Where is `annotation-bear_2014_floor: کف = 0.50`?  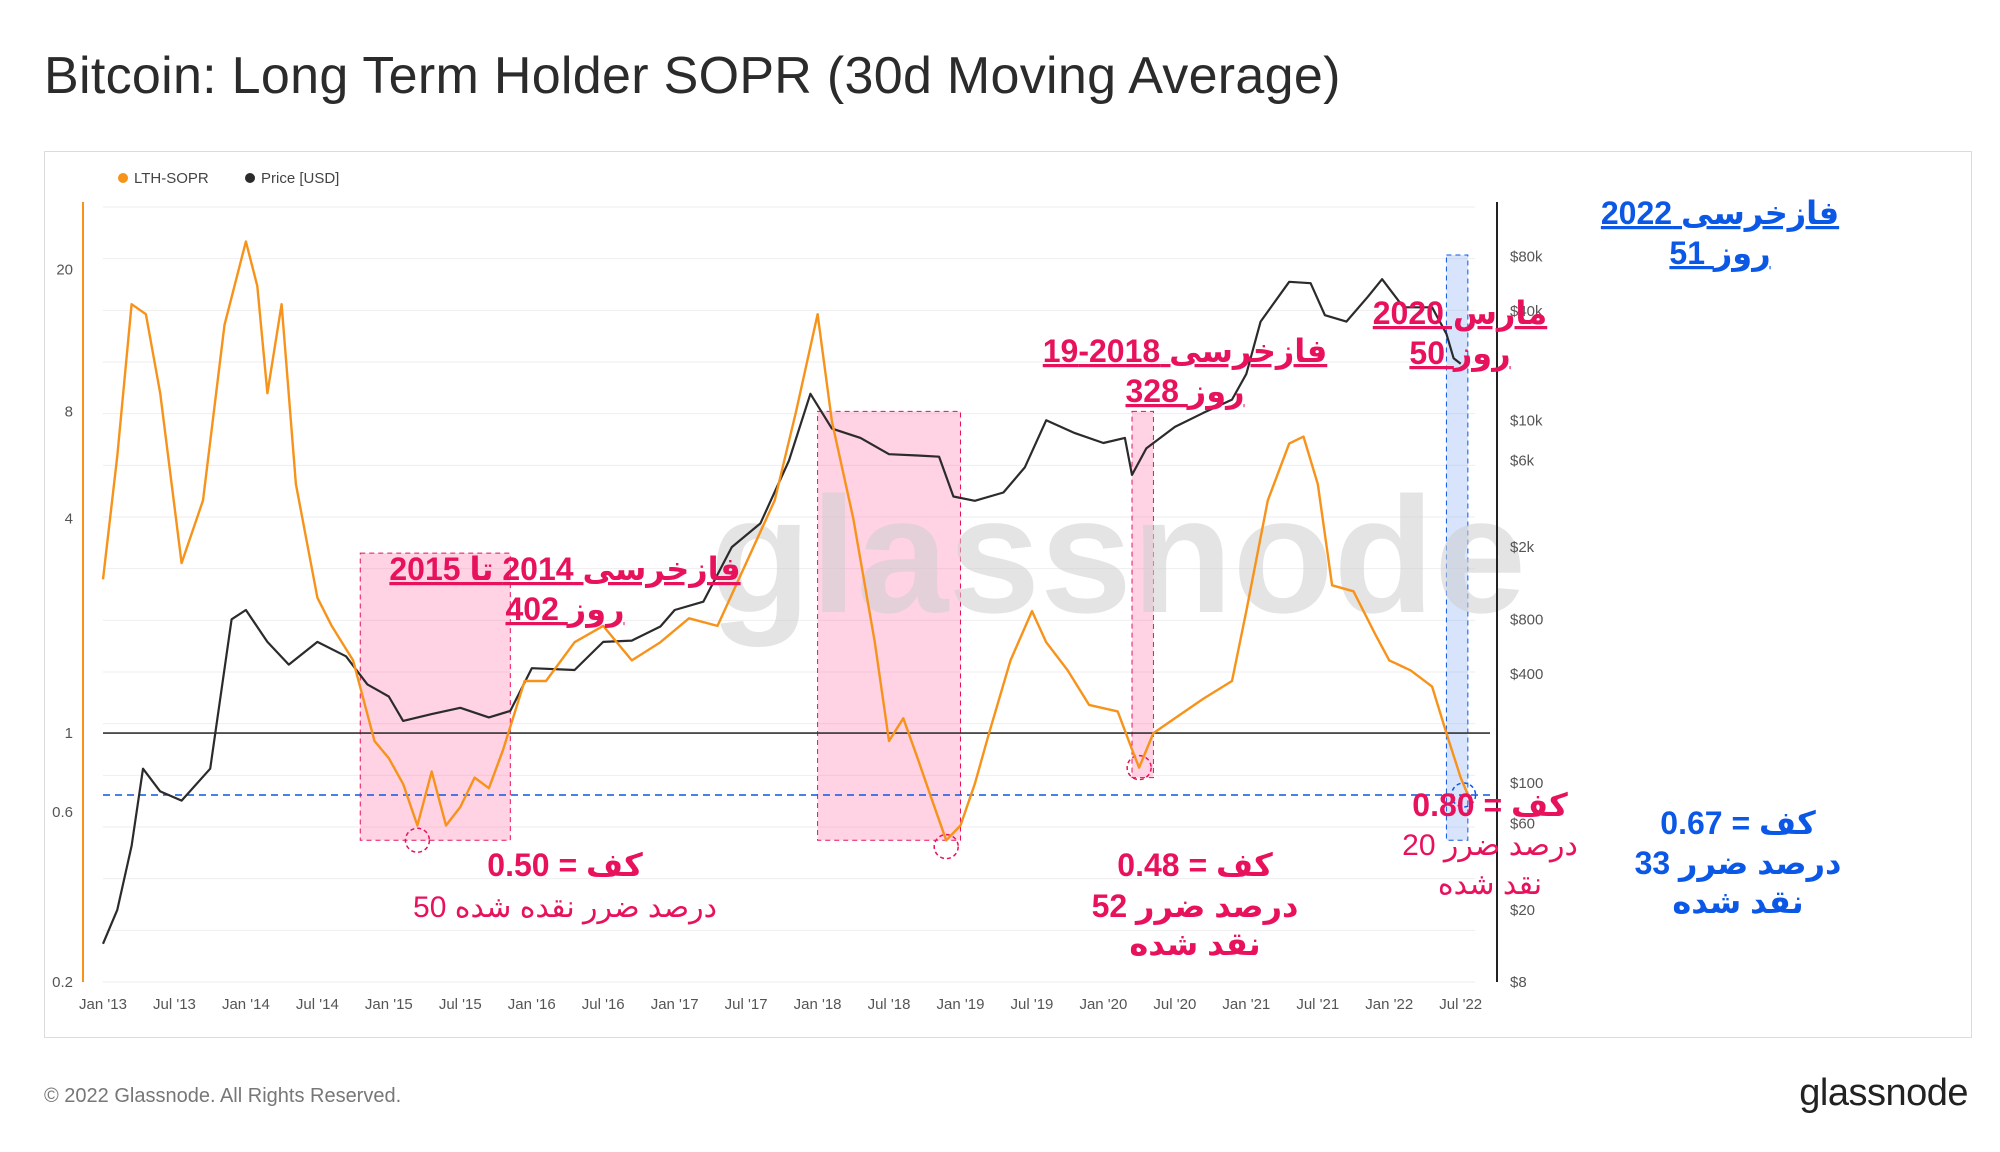
annotation-bear_2014_floor: کف = 0.50 is located at coordinates (565, 865).